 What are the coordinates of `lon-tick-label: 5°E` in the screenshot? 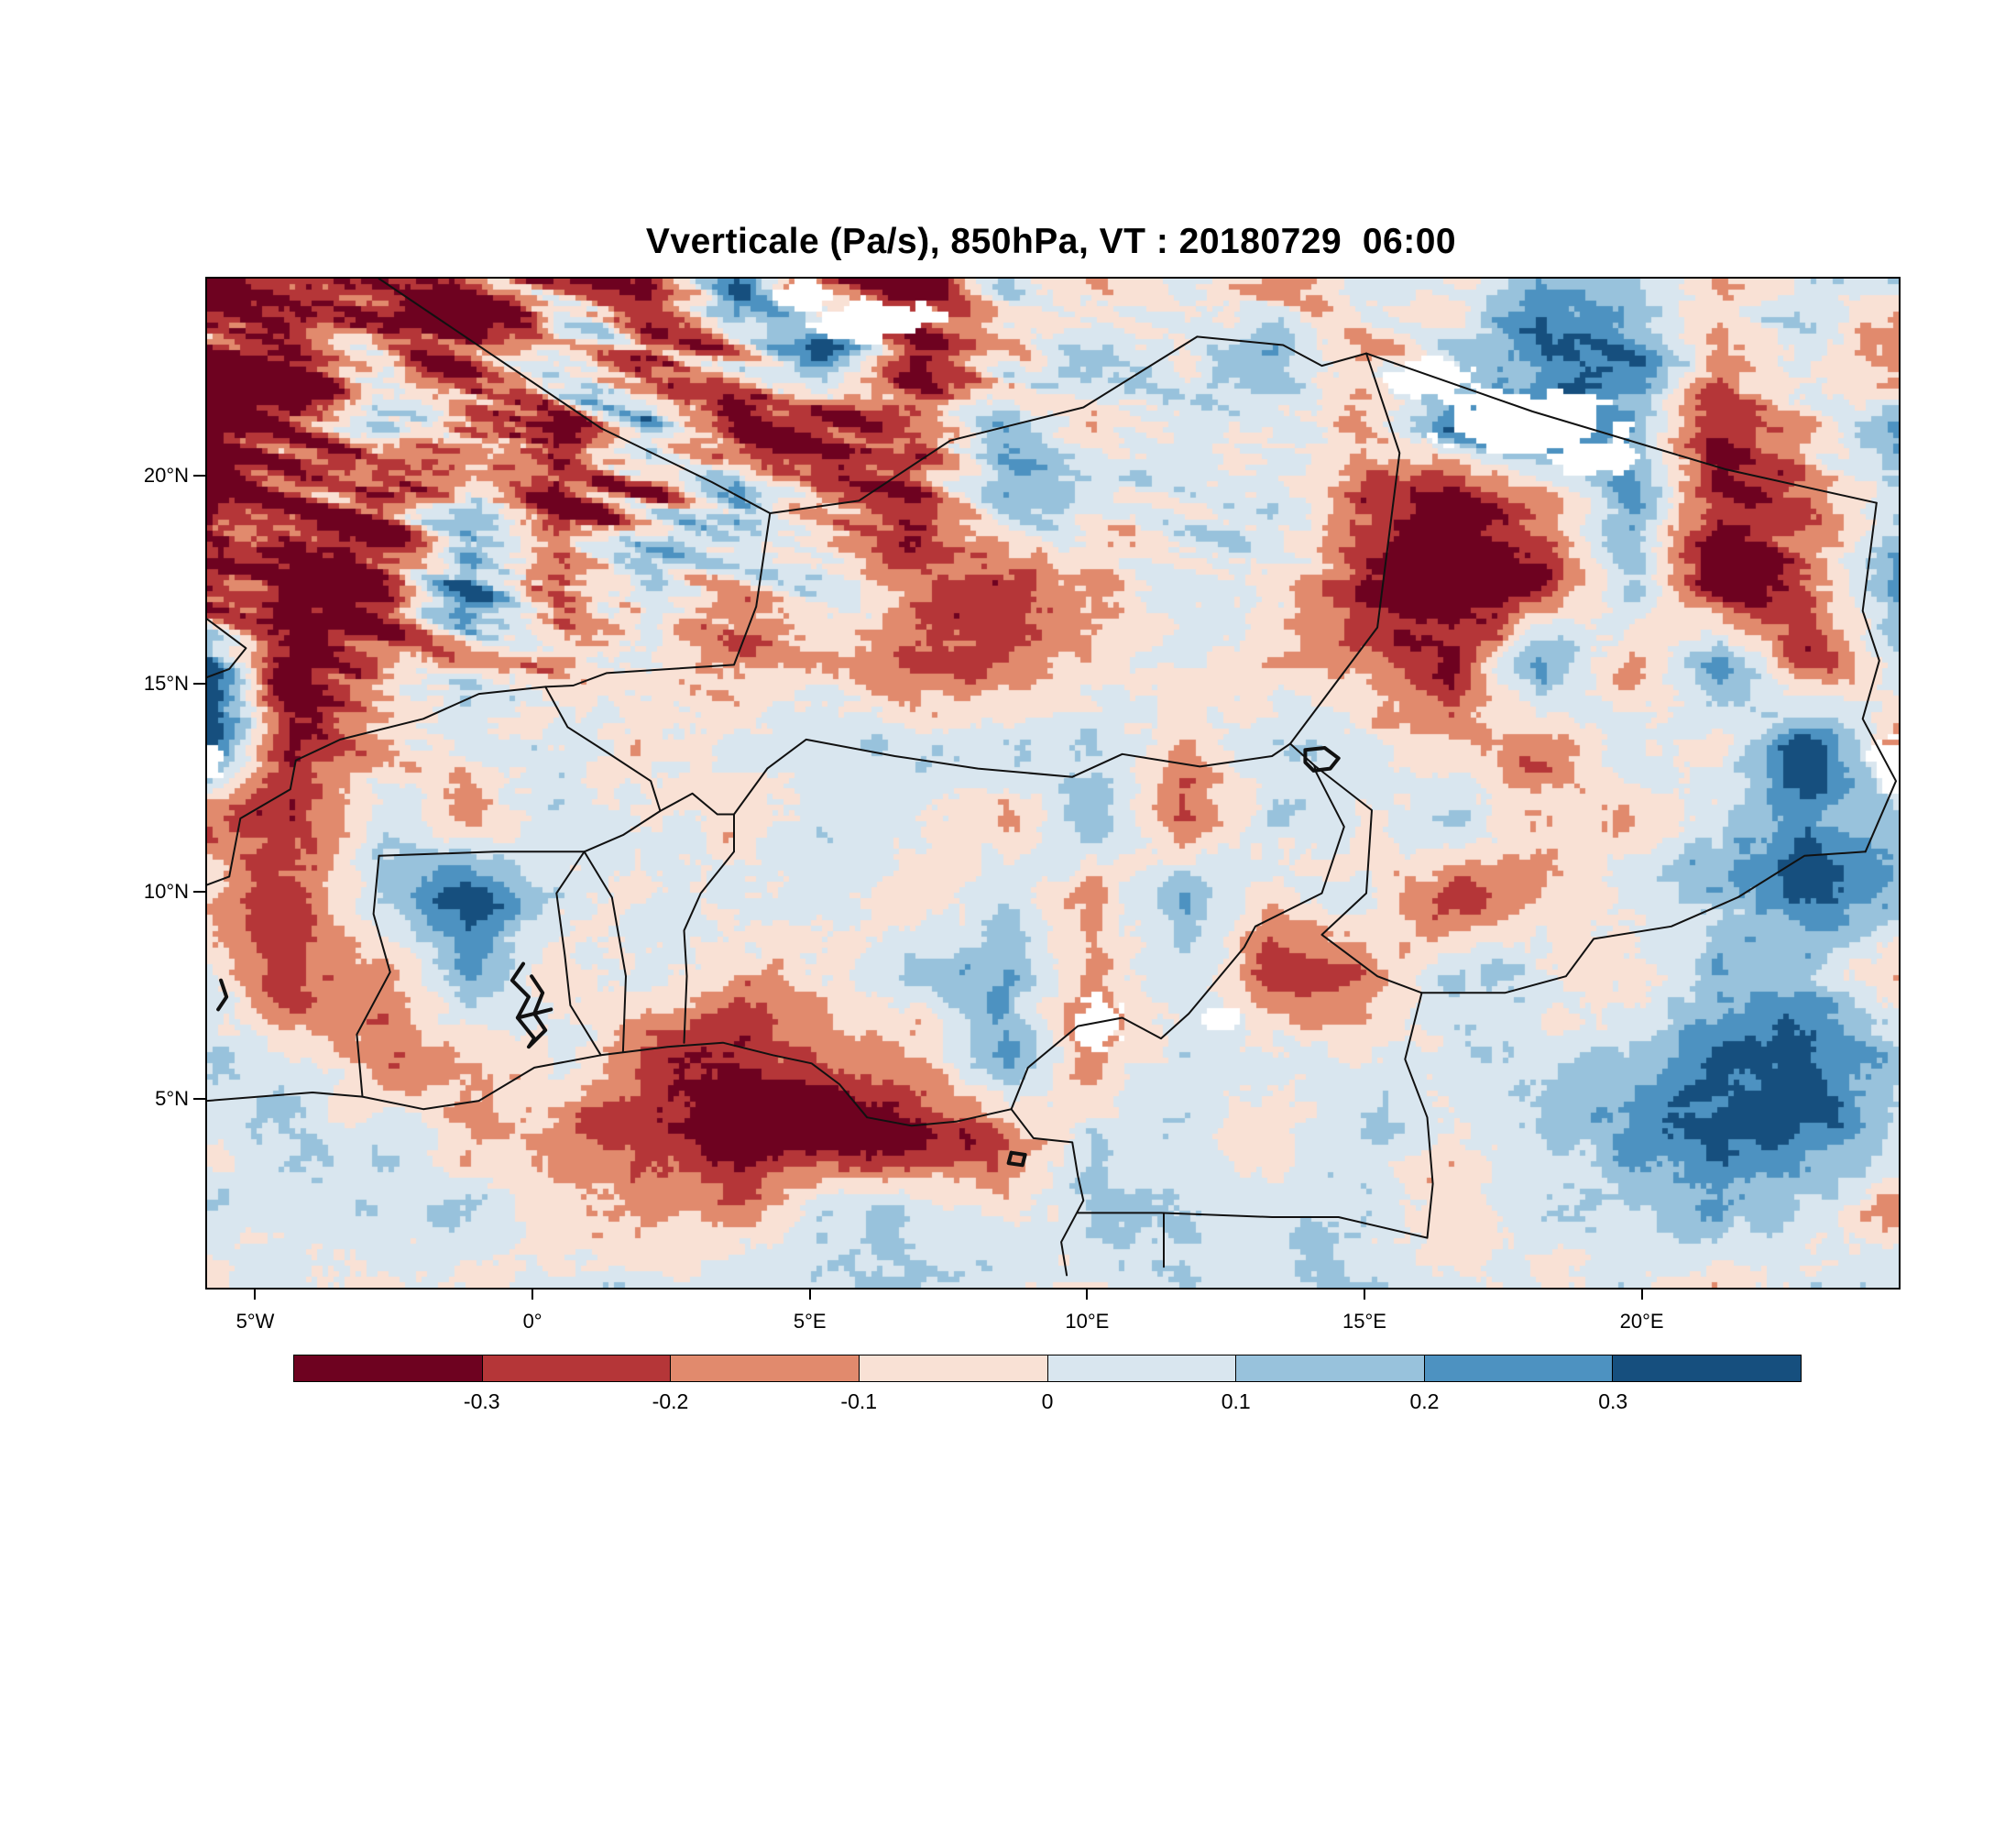 It's located at (810, 1321).